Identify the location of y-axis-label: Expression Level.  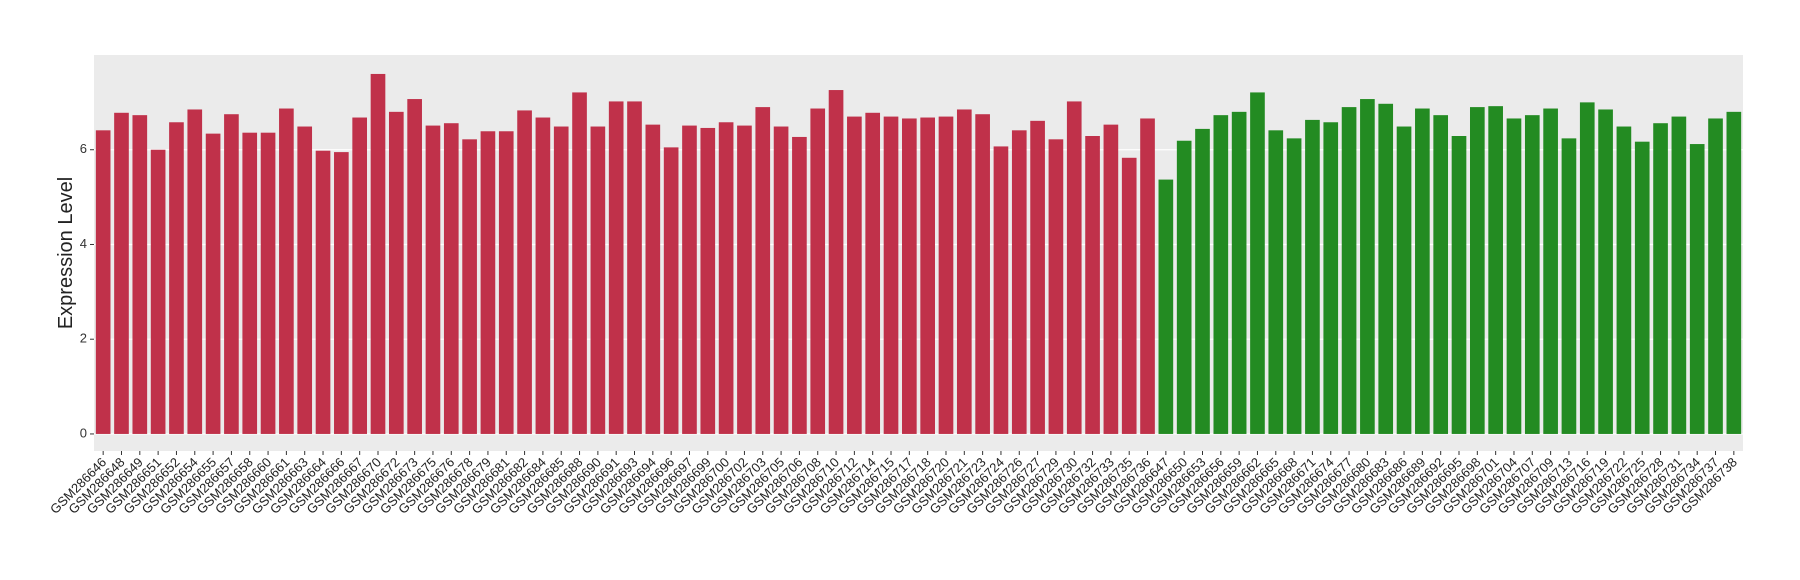
(66, 253).